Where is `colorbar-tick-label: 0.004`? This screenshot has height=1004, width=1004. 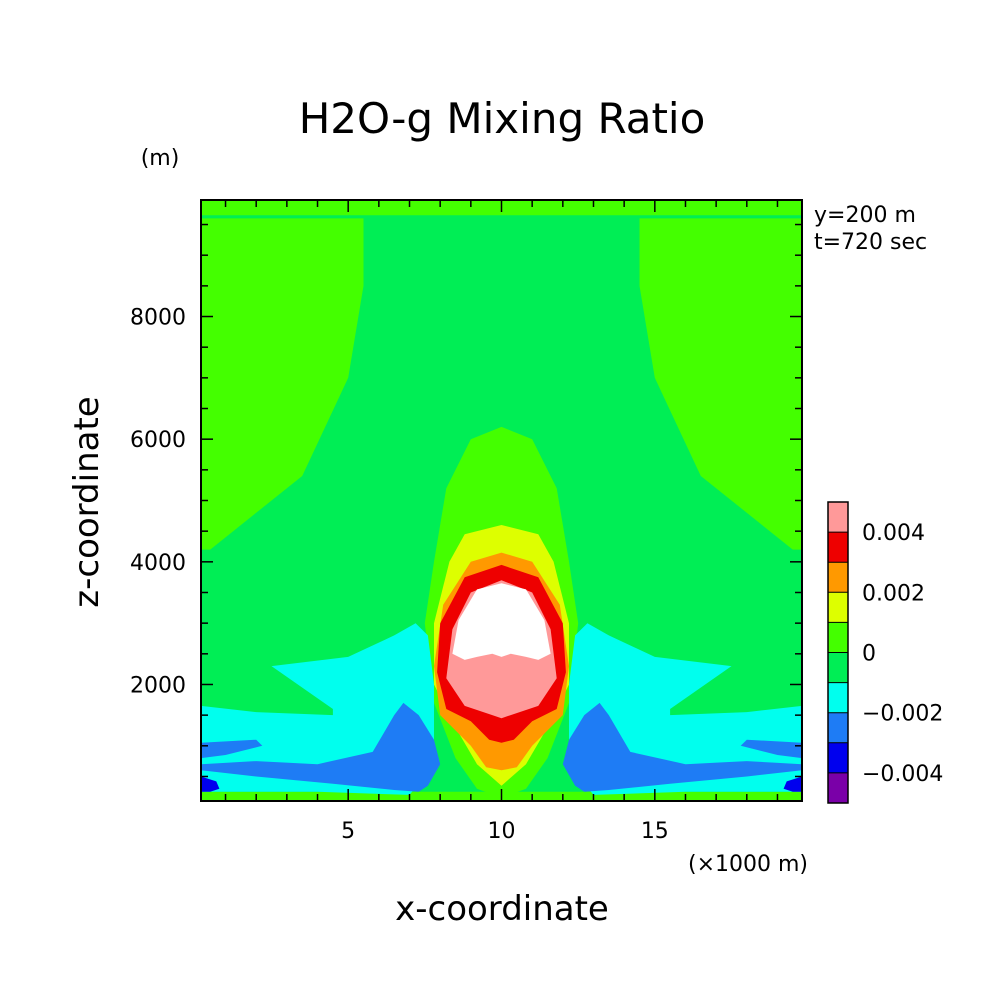 colorbar-tick-label: 0.004 is located at coordinates (893, 533).